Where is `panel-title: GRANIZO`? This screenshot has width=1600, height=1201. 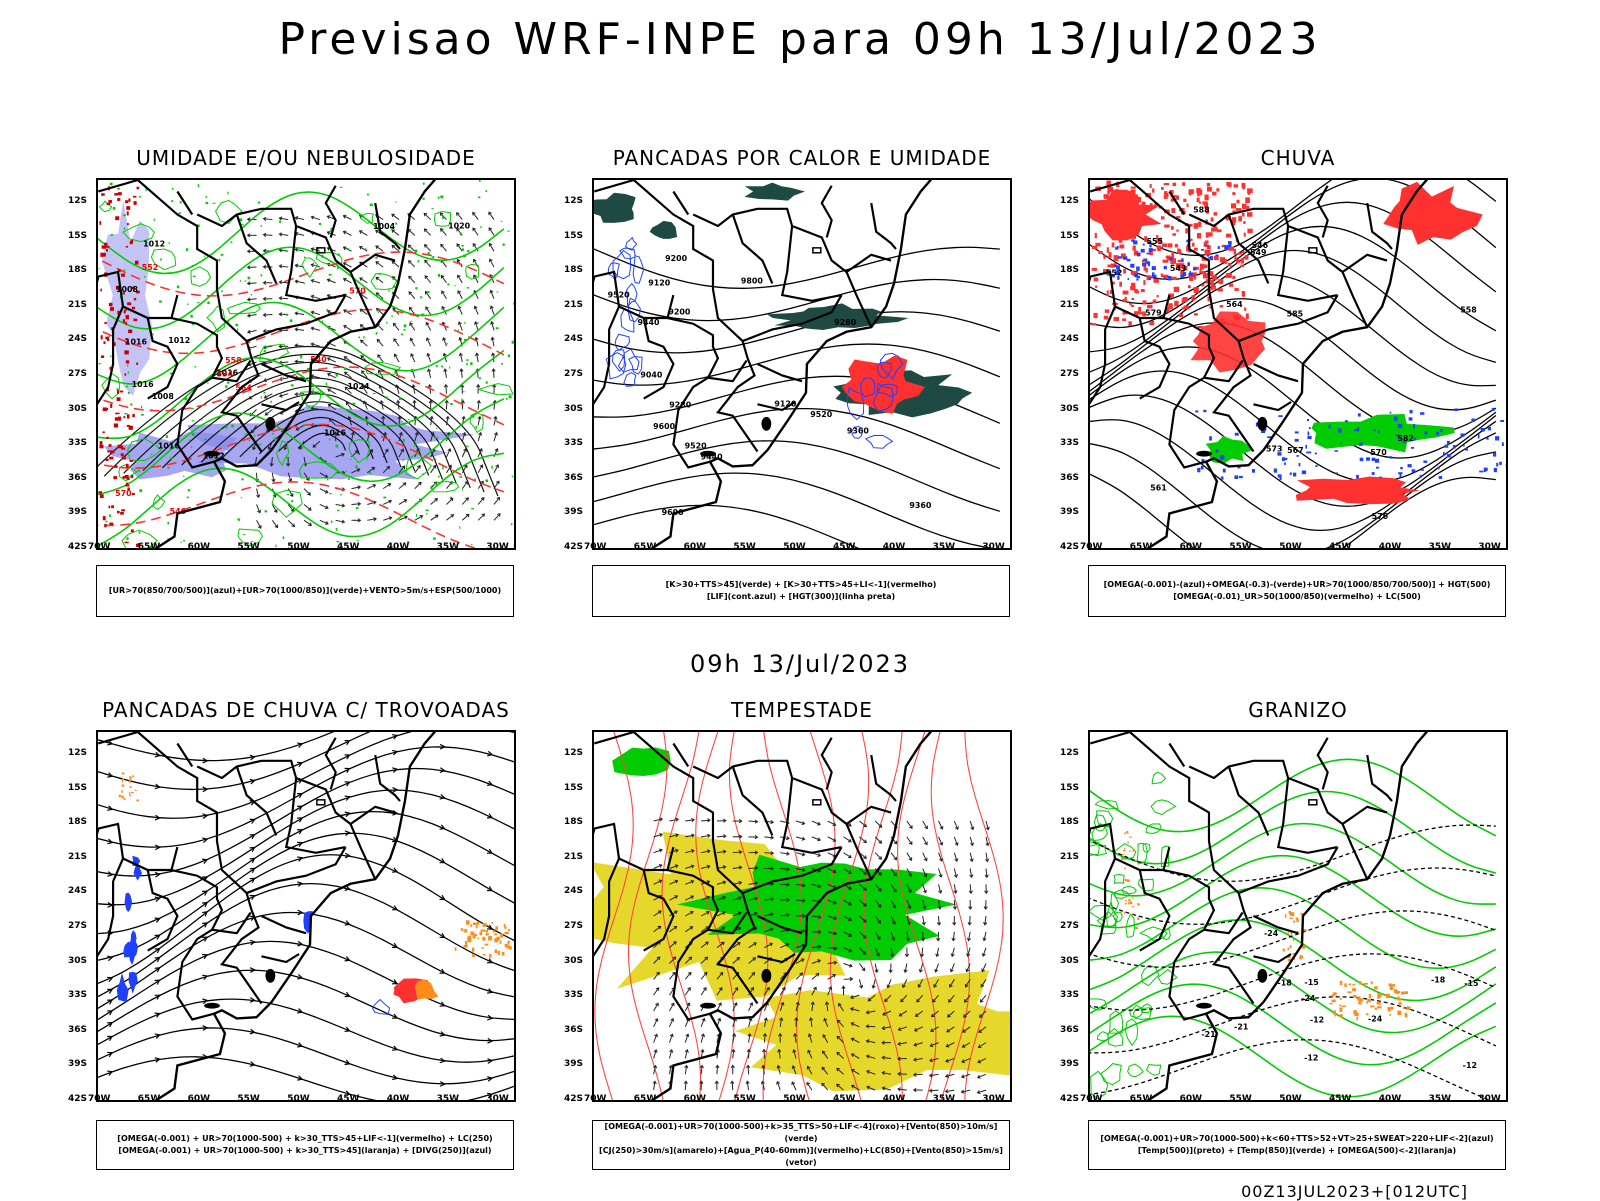 panel-title: GRANIZO is located at coordinates (1298, 710).